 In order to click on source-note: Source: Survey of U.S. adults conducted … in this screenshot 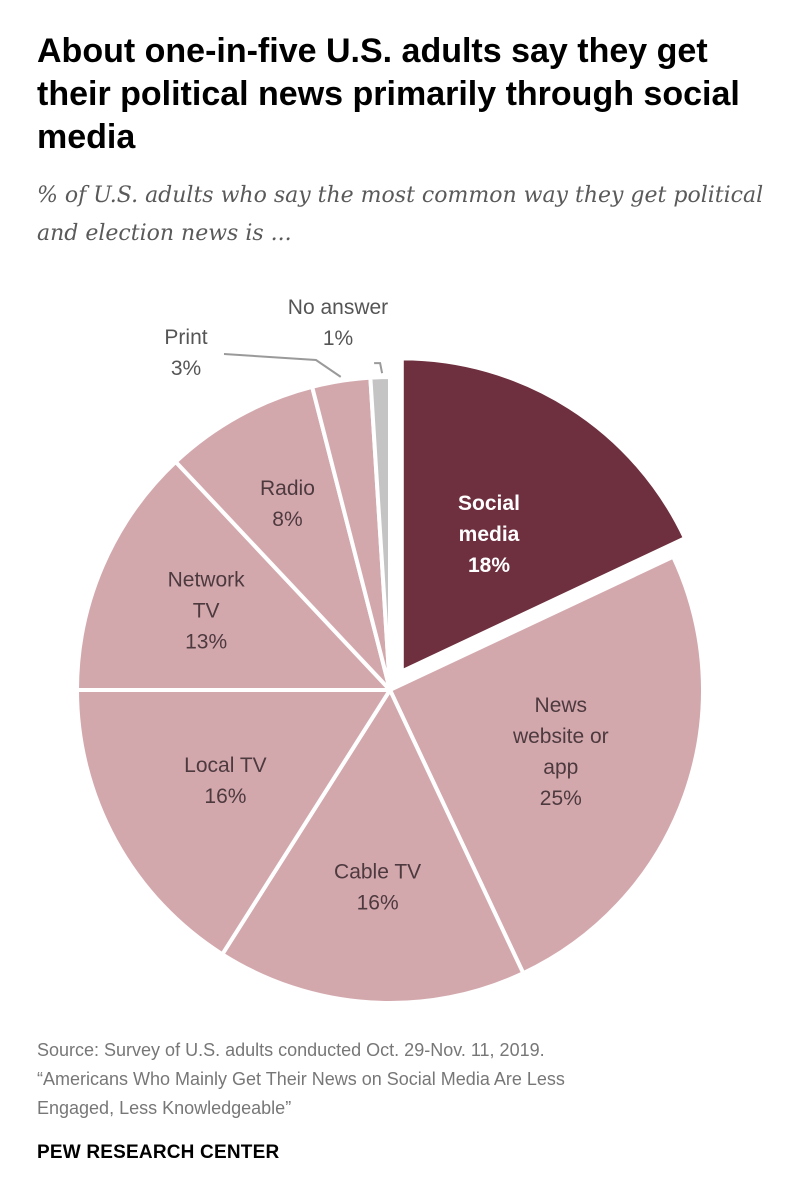, I will do `click(397, 1079)`.